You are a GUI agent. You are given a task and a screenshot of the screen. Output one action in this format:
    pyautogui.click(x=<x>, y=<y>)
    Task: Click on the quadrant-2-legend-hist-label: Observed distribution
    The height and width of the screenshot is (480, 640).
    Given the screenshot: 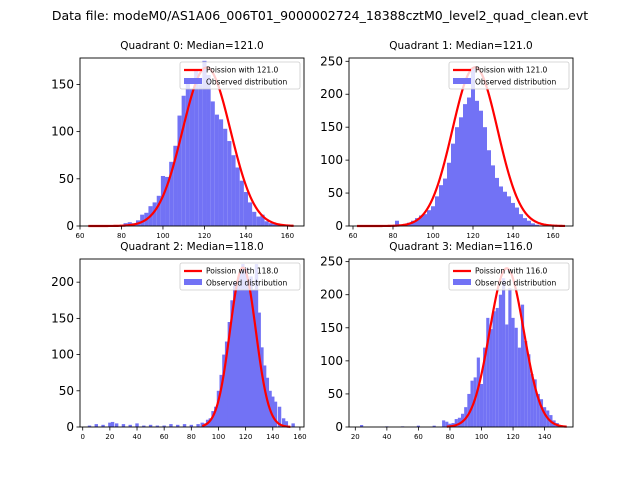 What is the action you would take?
    pyautogui.click(x=246, y=283)
    